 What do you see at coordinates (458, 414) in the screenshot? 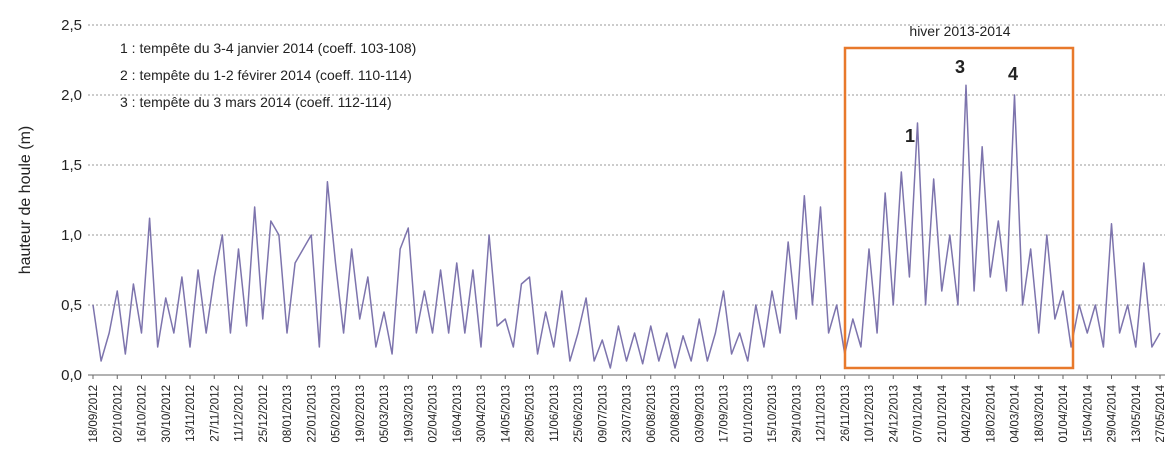
I see `x-tick-label: 16/04/2013` at bounding box center [458, 414].